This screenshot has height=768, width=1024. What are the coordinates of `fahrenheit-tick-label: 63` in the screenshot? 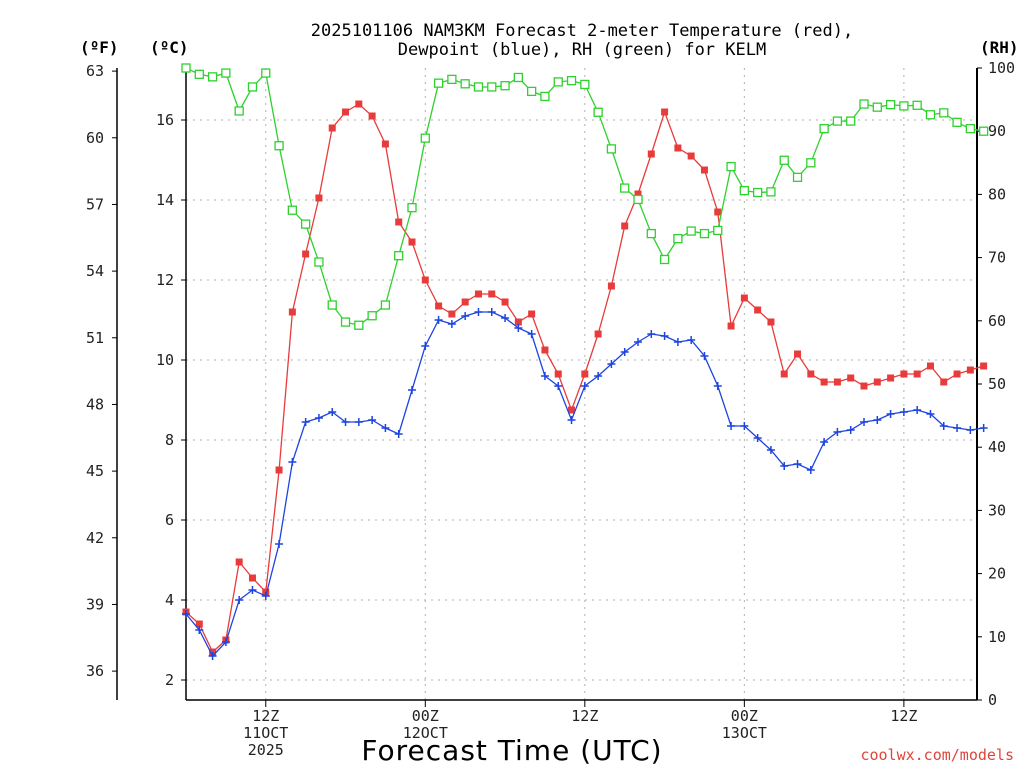 It's located at (95, 71).